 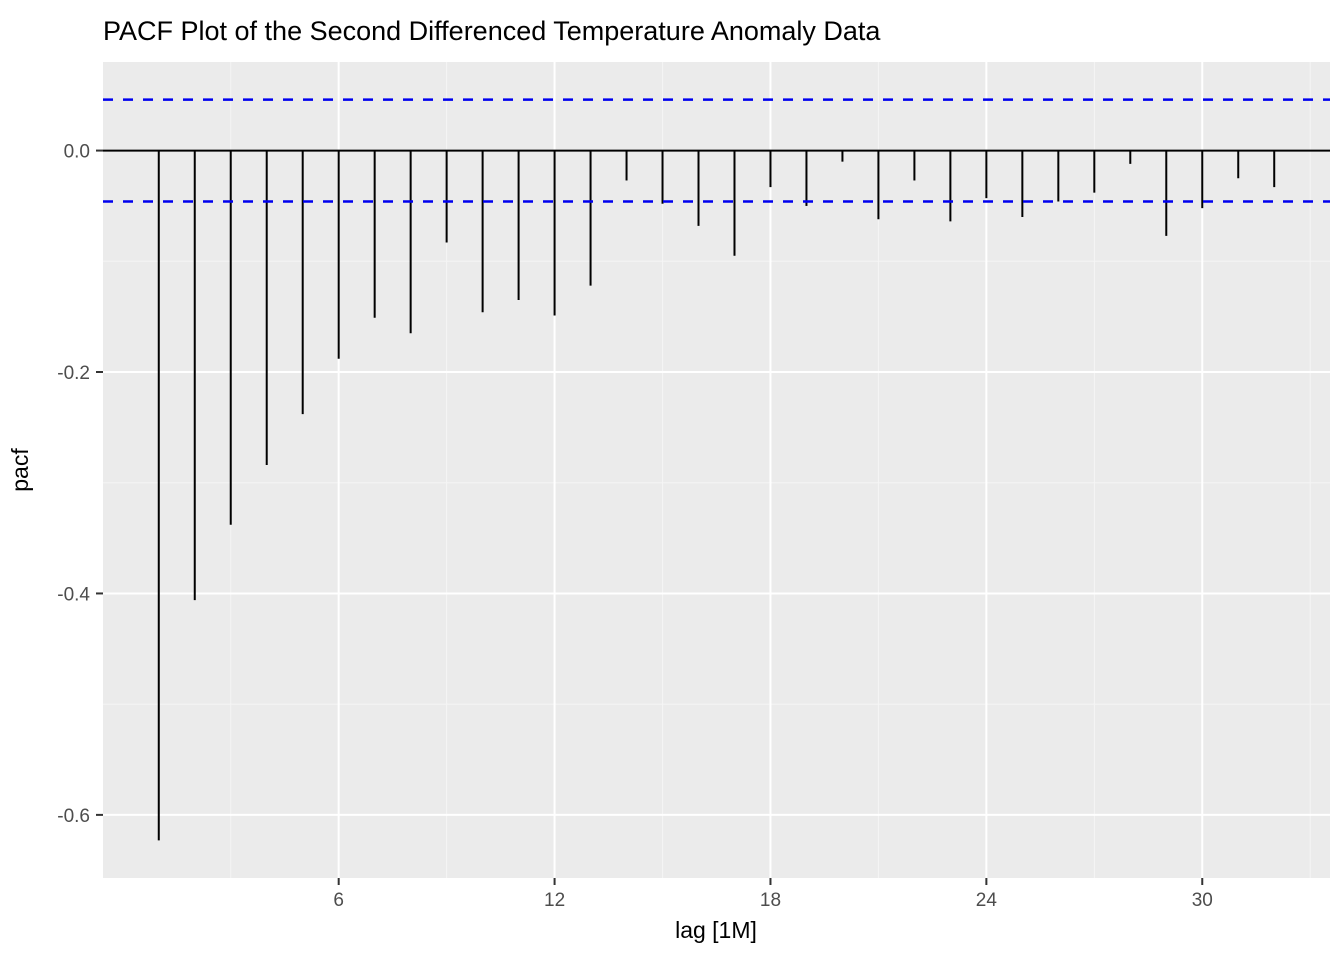 What do you see at coordinates (338, 900) in the screenshot?
I see `x-tick-label-6: 6` at bounding box center [338, 900].